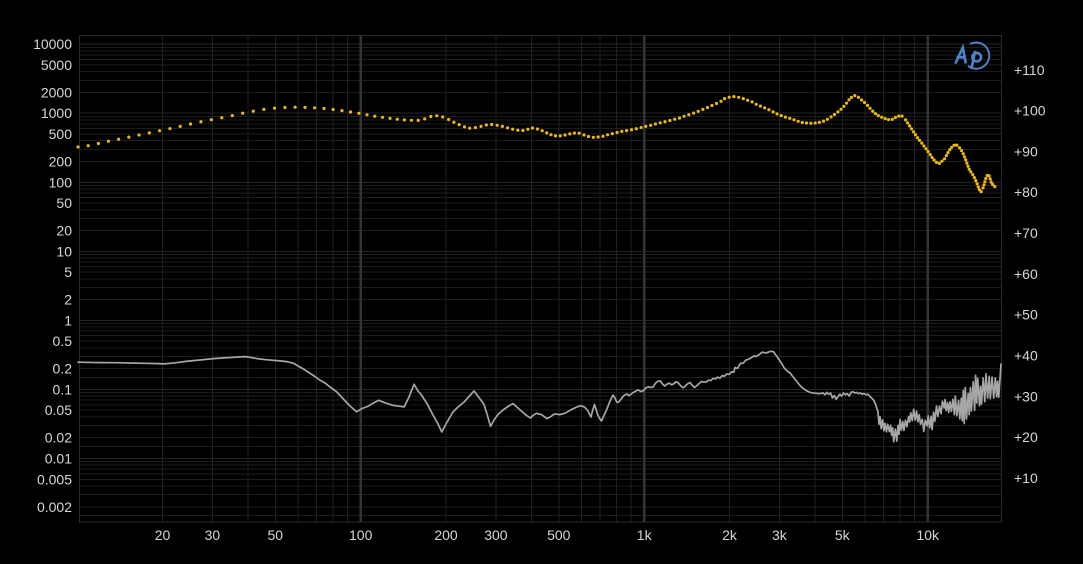  Describe the element at coordinates (56, 65) in the screenshot. I see `svg-text: 5000` at that location.